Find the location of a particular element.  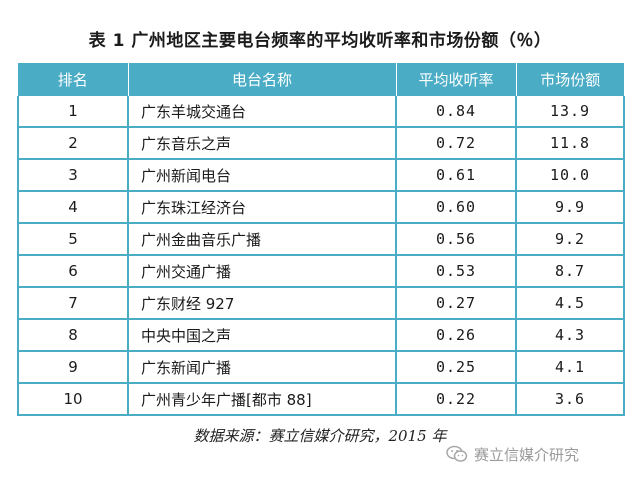

rank-cell: 1 is located at coordinates (73, 112).